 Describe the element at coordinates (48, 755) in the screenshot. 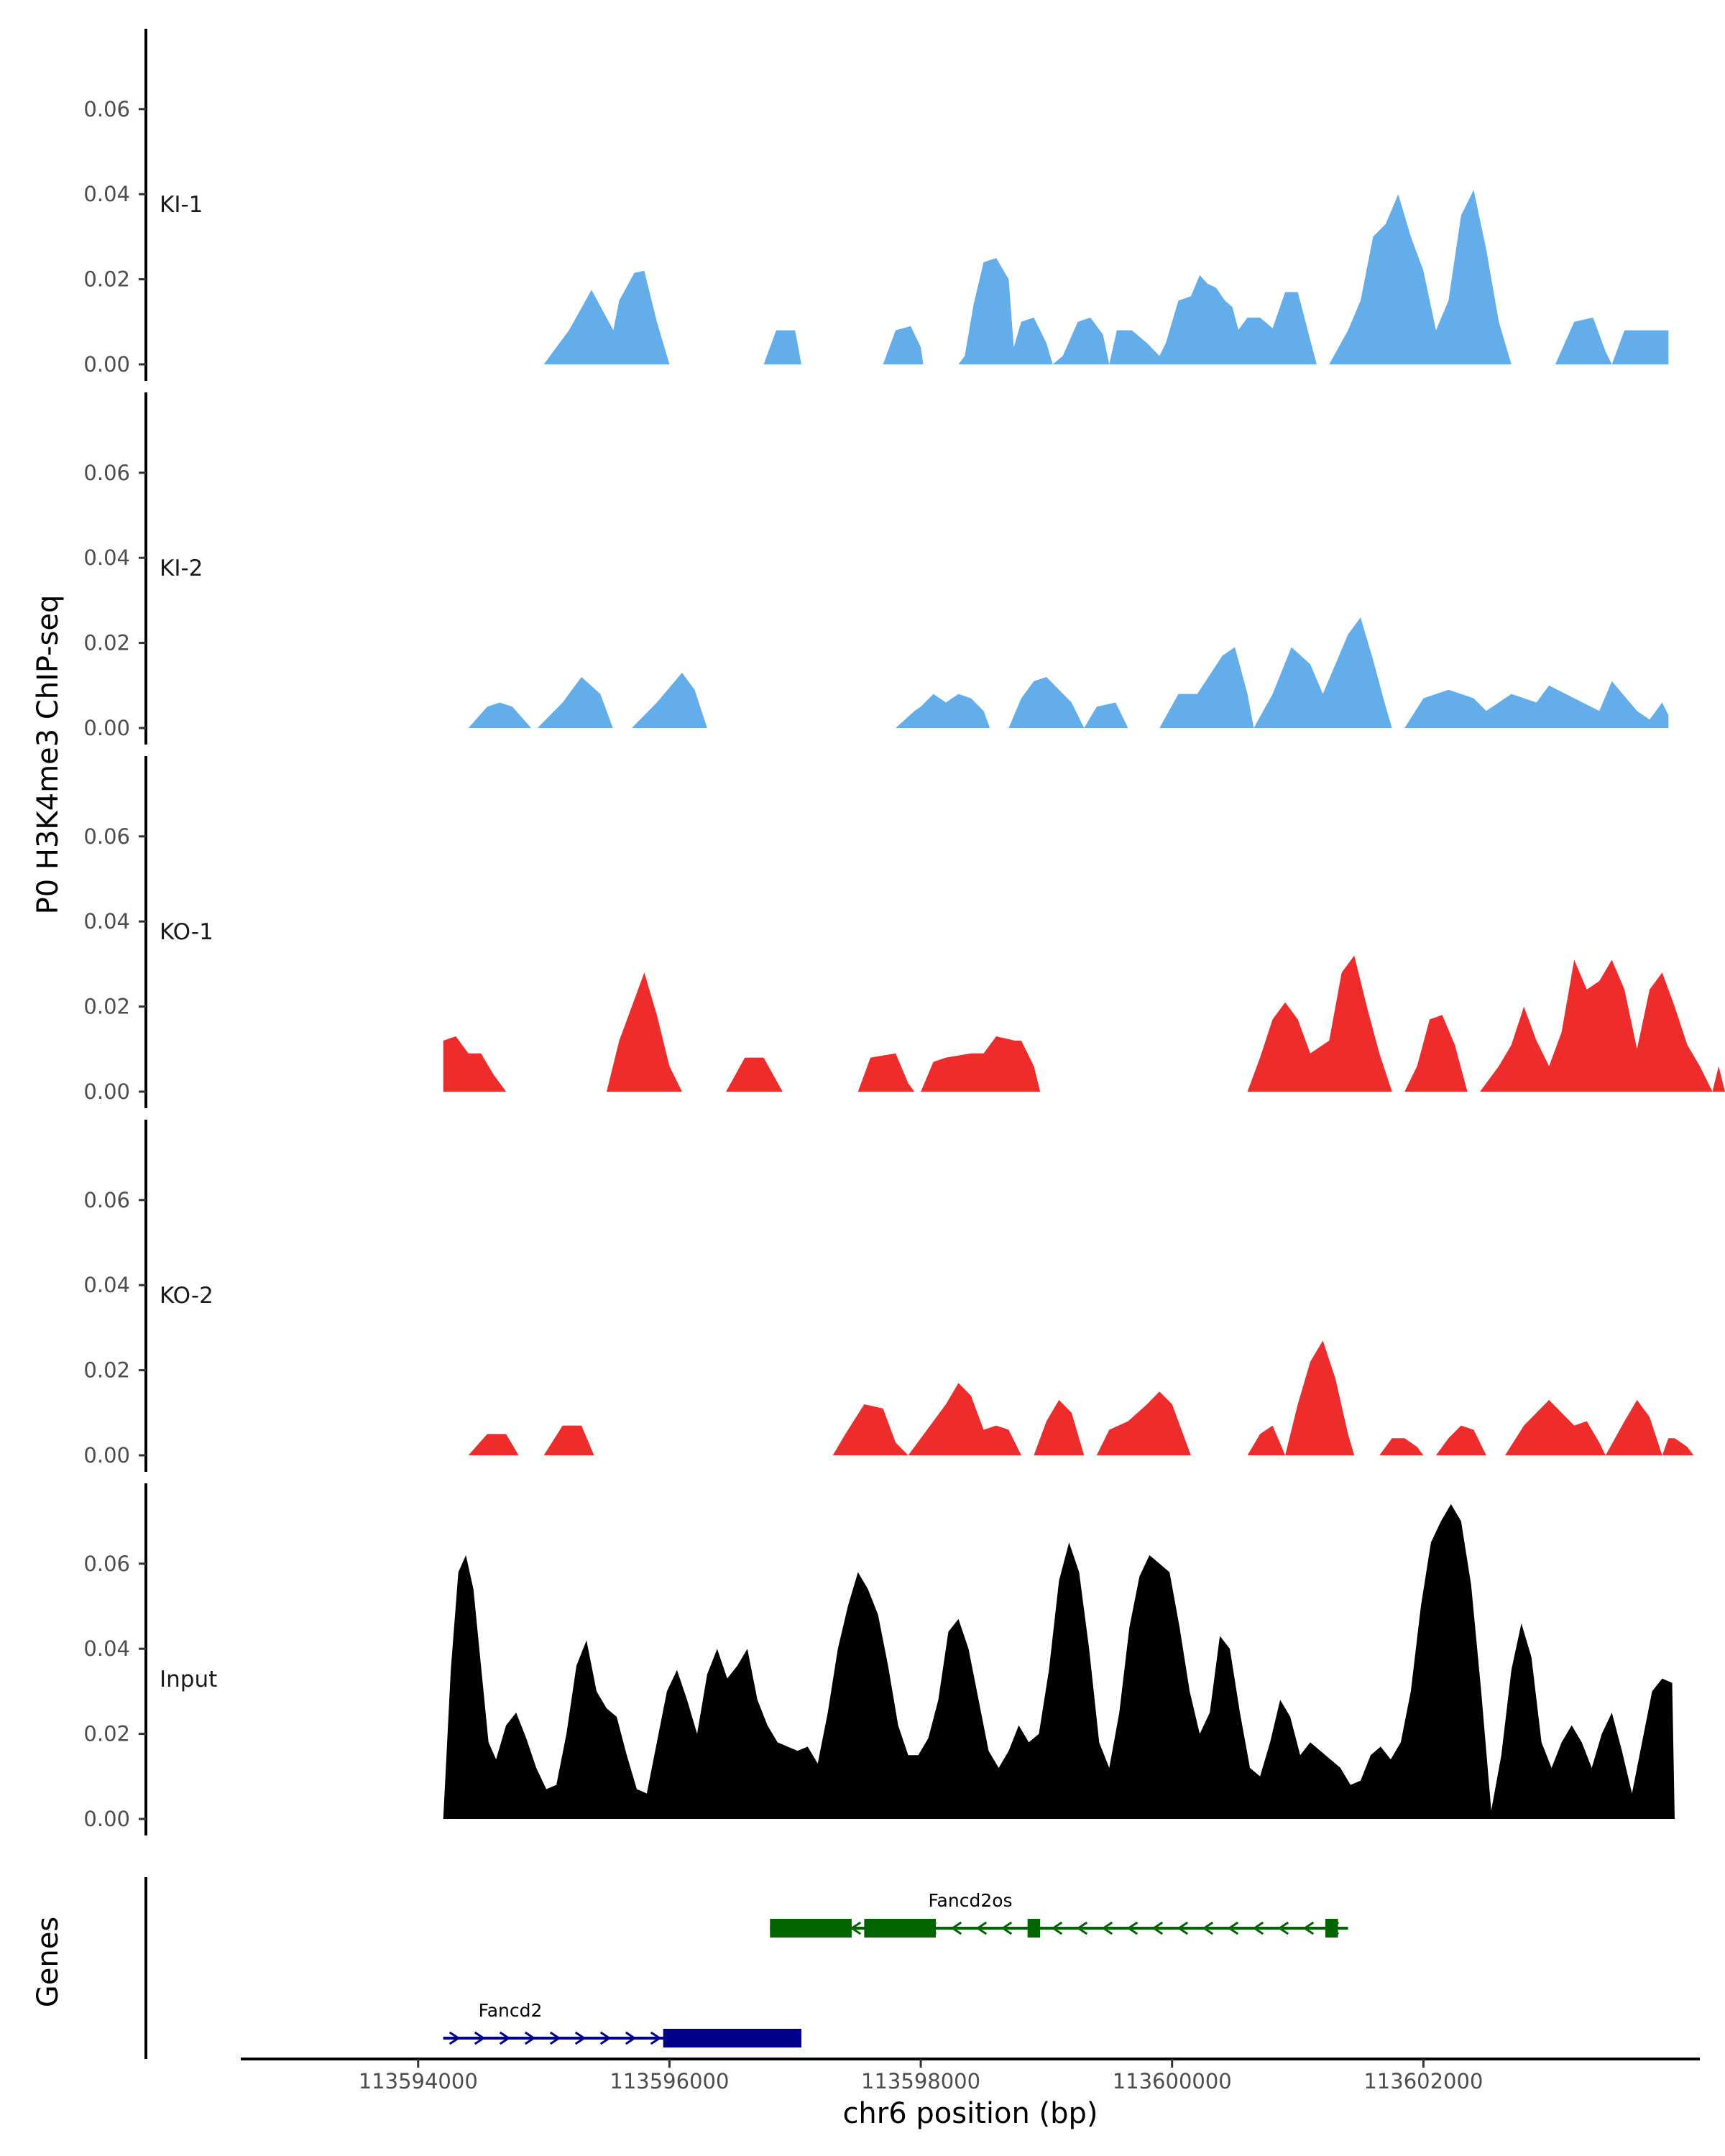

I see `y-axis-title: P0 H3K4me3 ChIP-seq` at that location.